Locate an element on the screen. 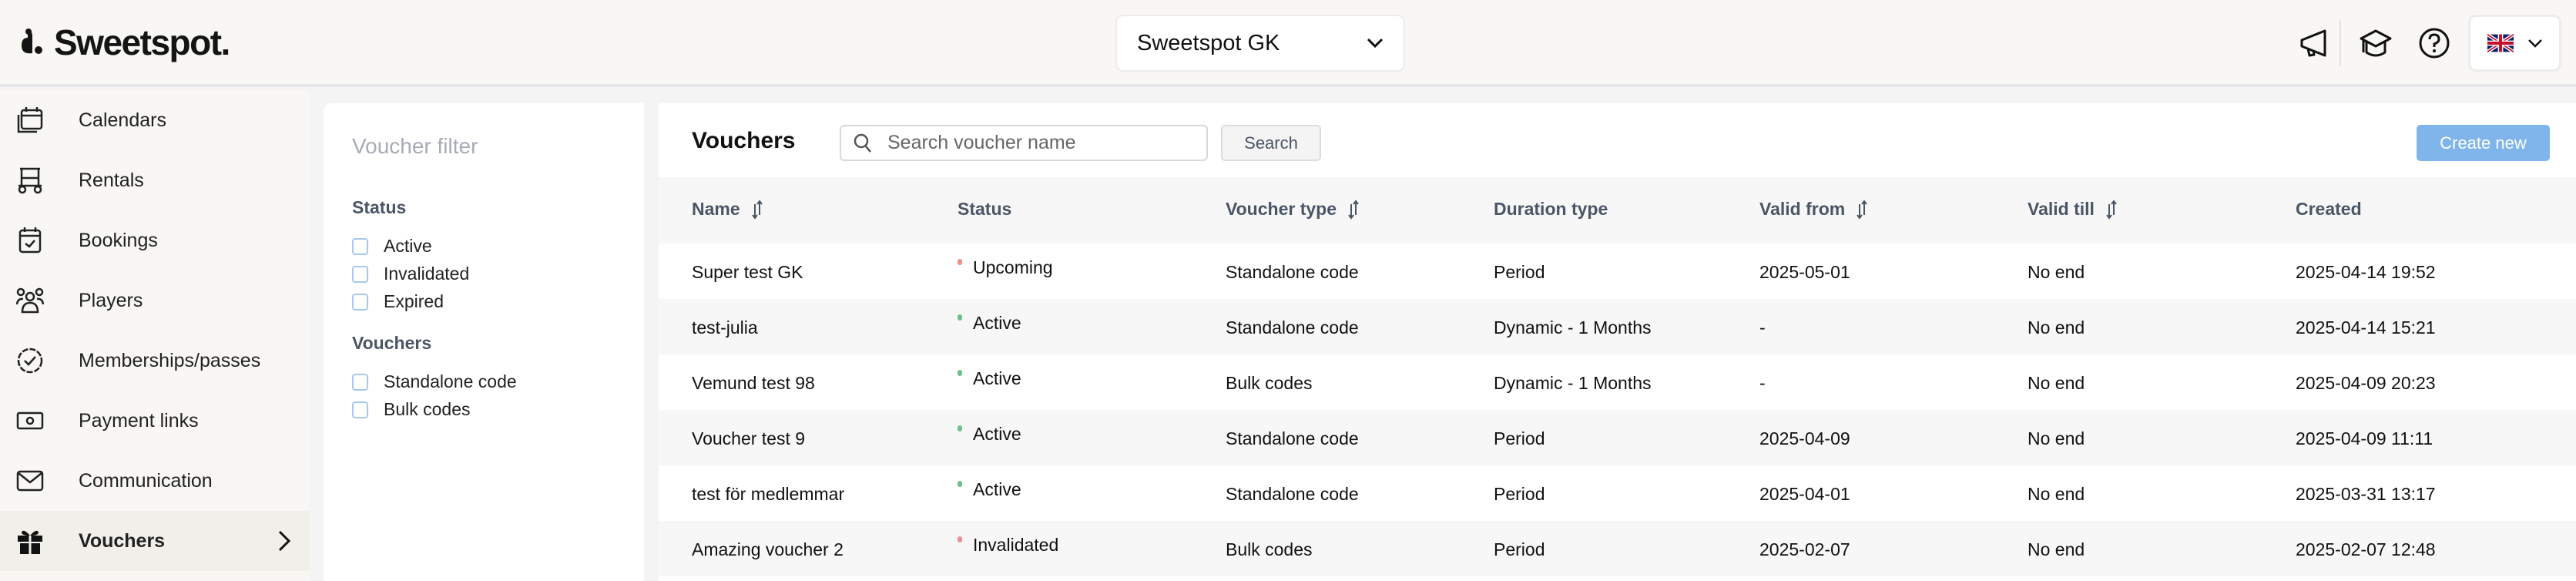 This screenshot has height=581, width=2576. cell-valid-from: 2025-04-01 is located at coordinates (1804, 495).